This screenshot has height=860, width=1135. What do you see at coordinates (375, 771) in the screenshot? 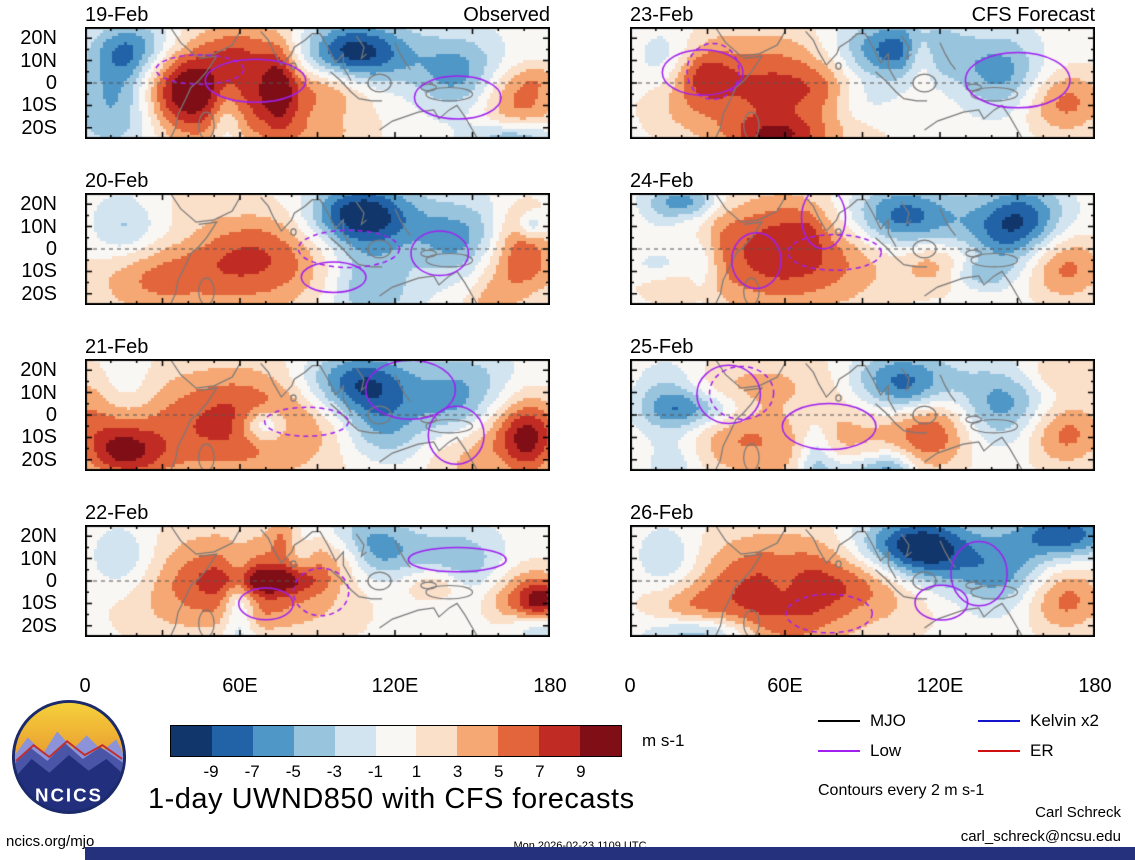
I see `colorbar-tick-label: -1` at bounding box center [375, 771].